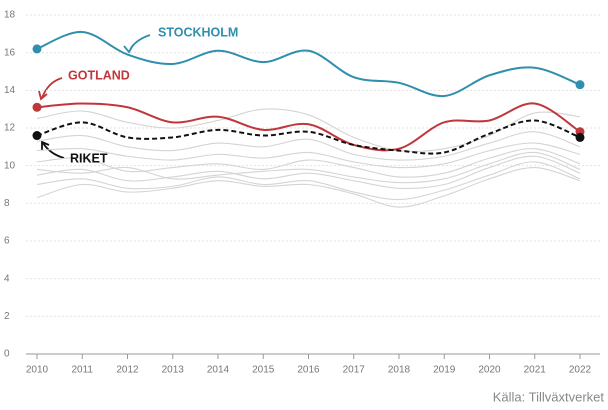 This screenshot has width=608, height=410. I want to click on series-label: RIKET, so click(89, 158).